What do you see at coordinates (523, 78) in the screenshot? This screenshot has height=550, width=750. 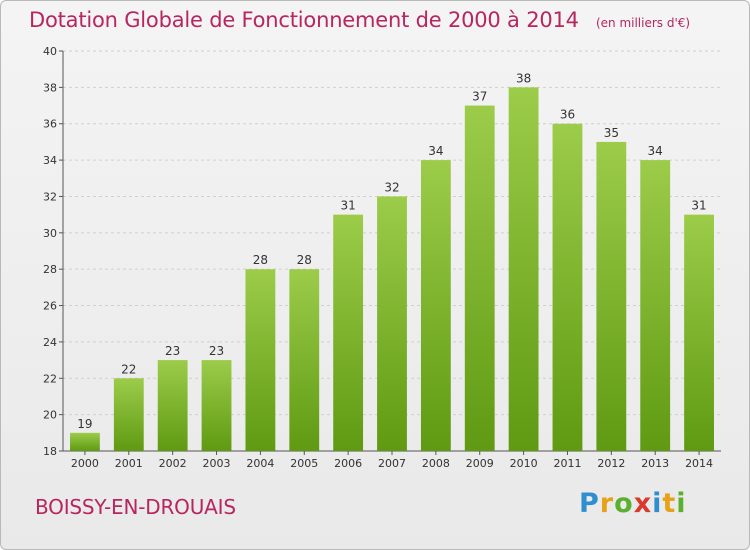 I see `data-label-2010: 38` at bounding box center [523, 78].